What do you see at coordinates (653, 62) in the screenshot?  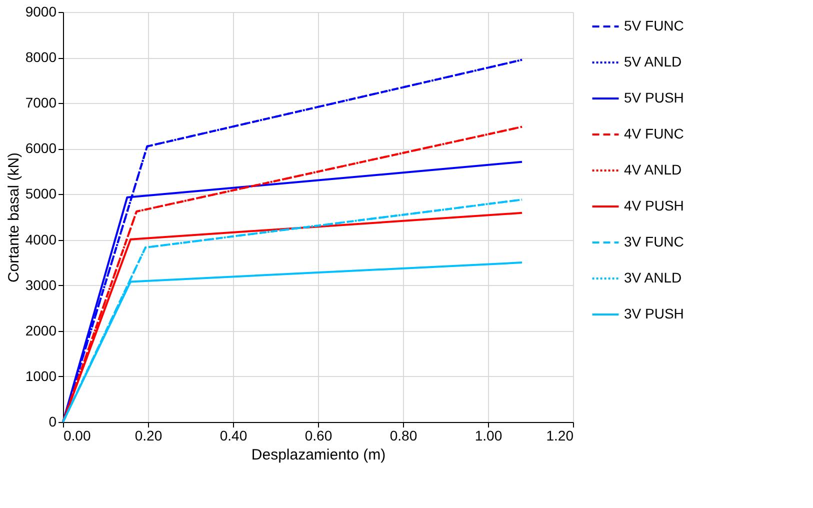 I see `legend-label: 5V ANLD` at bounding box center [653, 62].